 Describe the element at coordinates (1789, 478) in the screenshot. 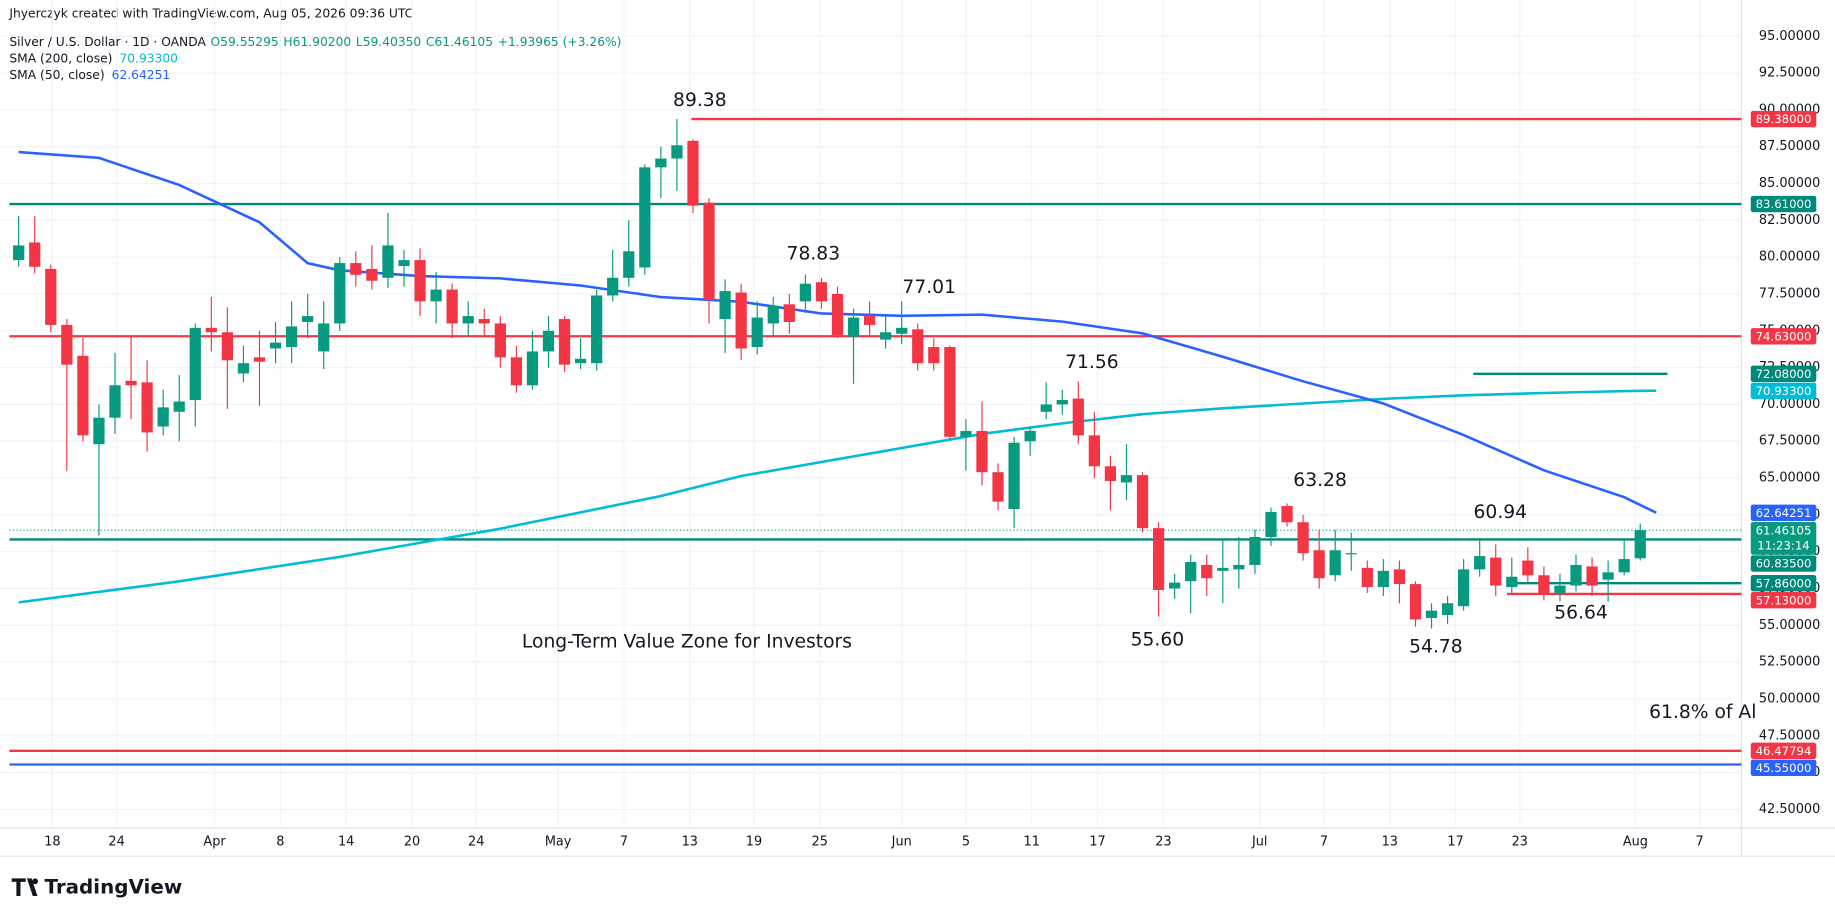

I see `y-tick-label: 65.00000` at that location.